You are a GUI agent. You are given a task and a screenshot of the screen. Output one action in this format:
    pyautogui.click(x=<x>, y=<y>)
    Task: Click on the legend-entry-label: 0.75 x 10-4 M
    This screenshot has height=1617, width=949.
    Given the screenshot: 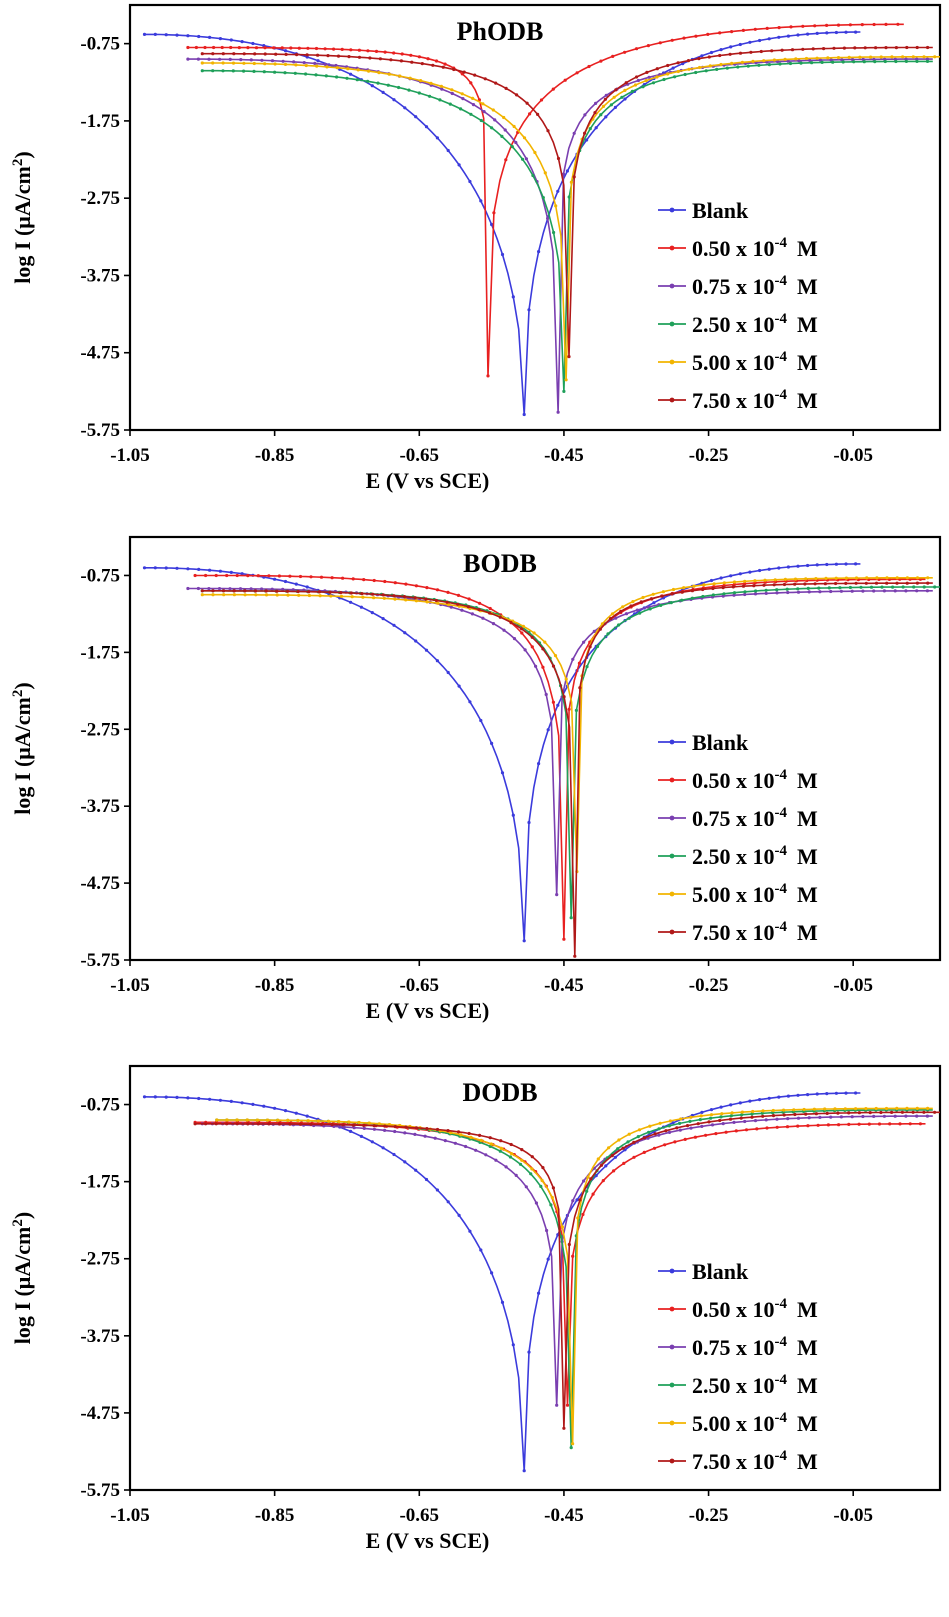 What is the action you would take?
    pyautogui.click(x=755, y=818)
    